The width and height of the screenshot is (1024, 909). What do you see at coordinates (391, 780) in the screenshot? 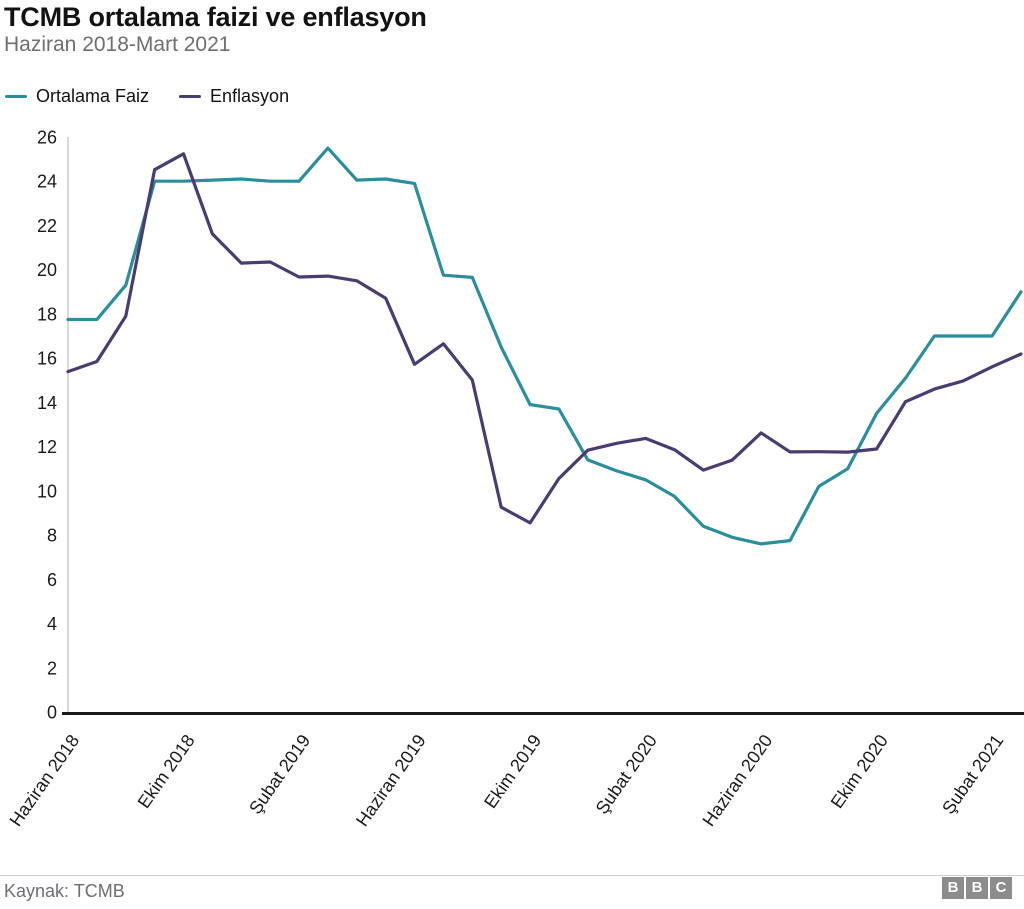
I see `svg-text: Haziran 2019` at bounding box center [391, 780].